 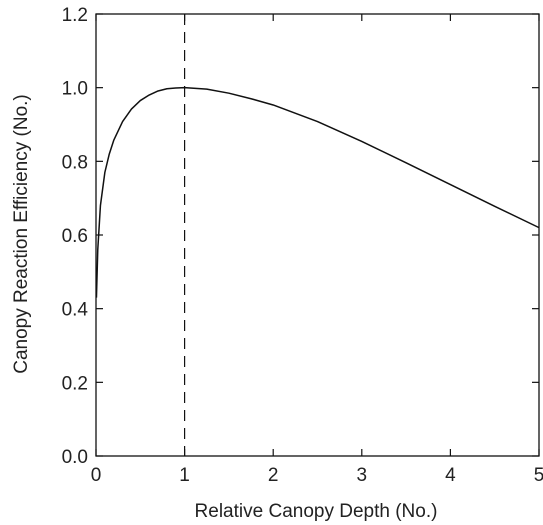 What do you see at coordinates (273, 475) in the screenshot?
I see `x-tick-label: 2` at bounding box center [273, 475].